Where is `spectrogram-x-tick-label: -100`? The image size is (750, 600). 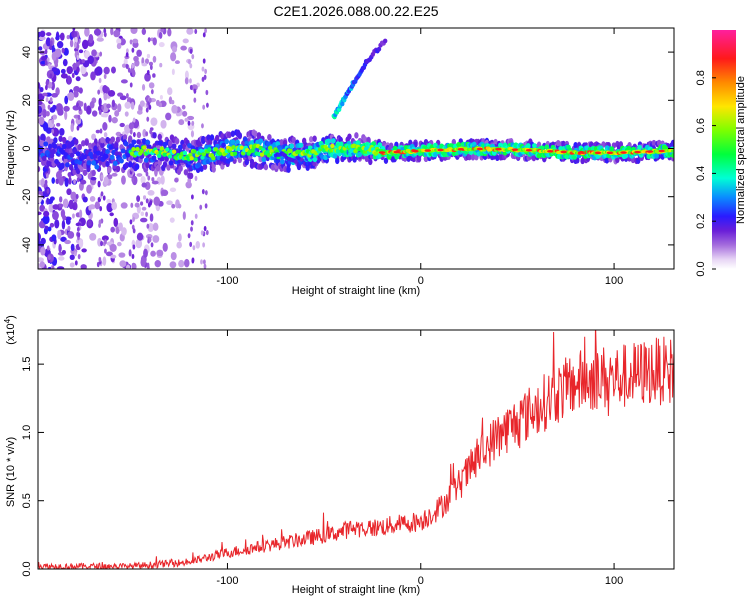
spectrogram-x-tick-label: -100 is located at coordinates (227, 281).